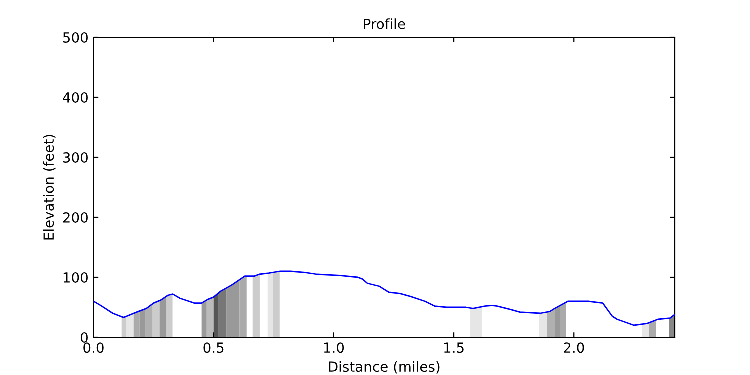  Describe the element at coordinates (384, 367) in the screenshot. I see `x-axis-title: Distance (miles)` at that location.